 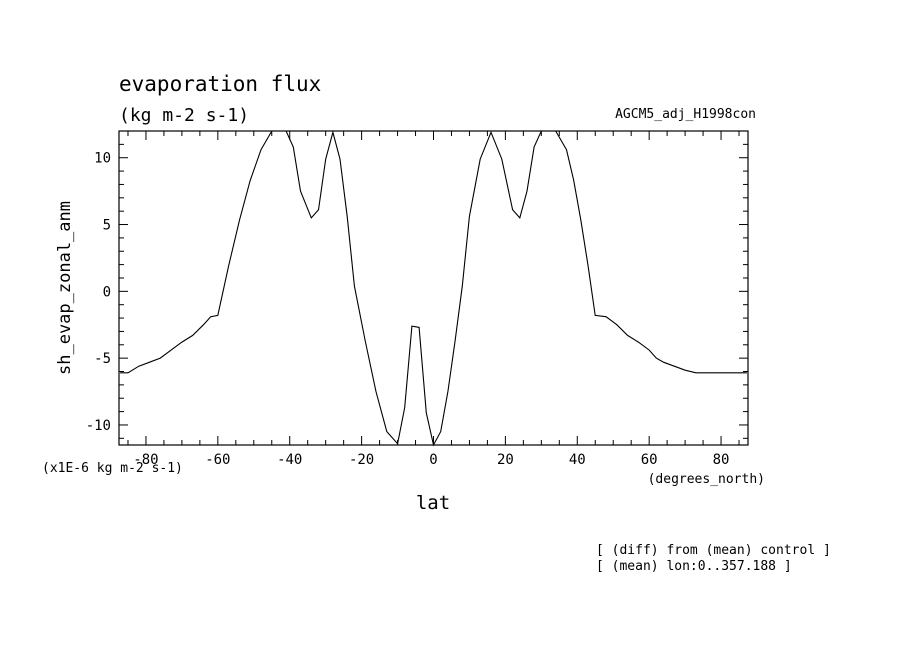 What do you see at coordinates (505, 460) in the screenshot?
I see `x-tick-label: 20` at bounding box center [505, 460].